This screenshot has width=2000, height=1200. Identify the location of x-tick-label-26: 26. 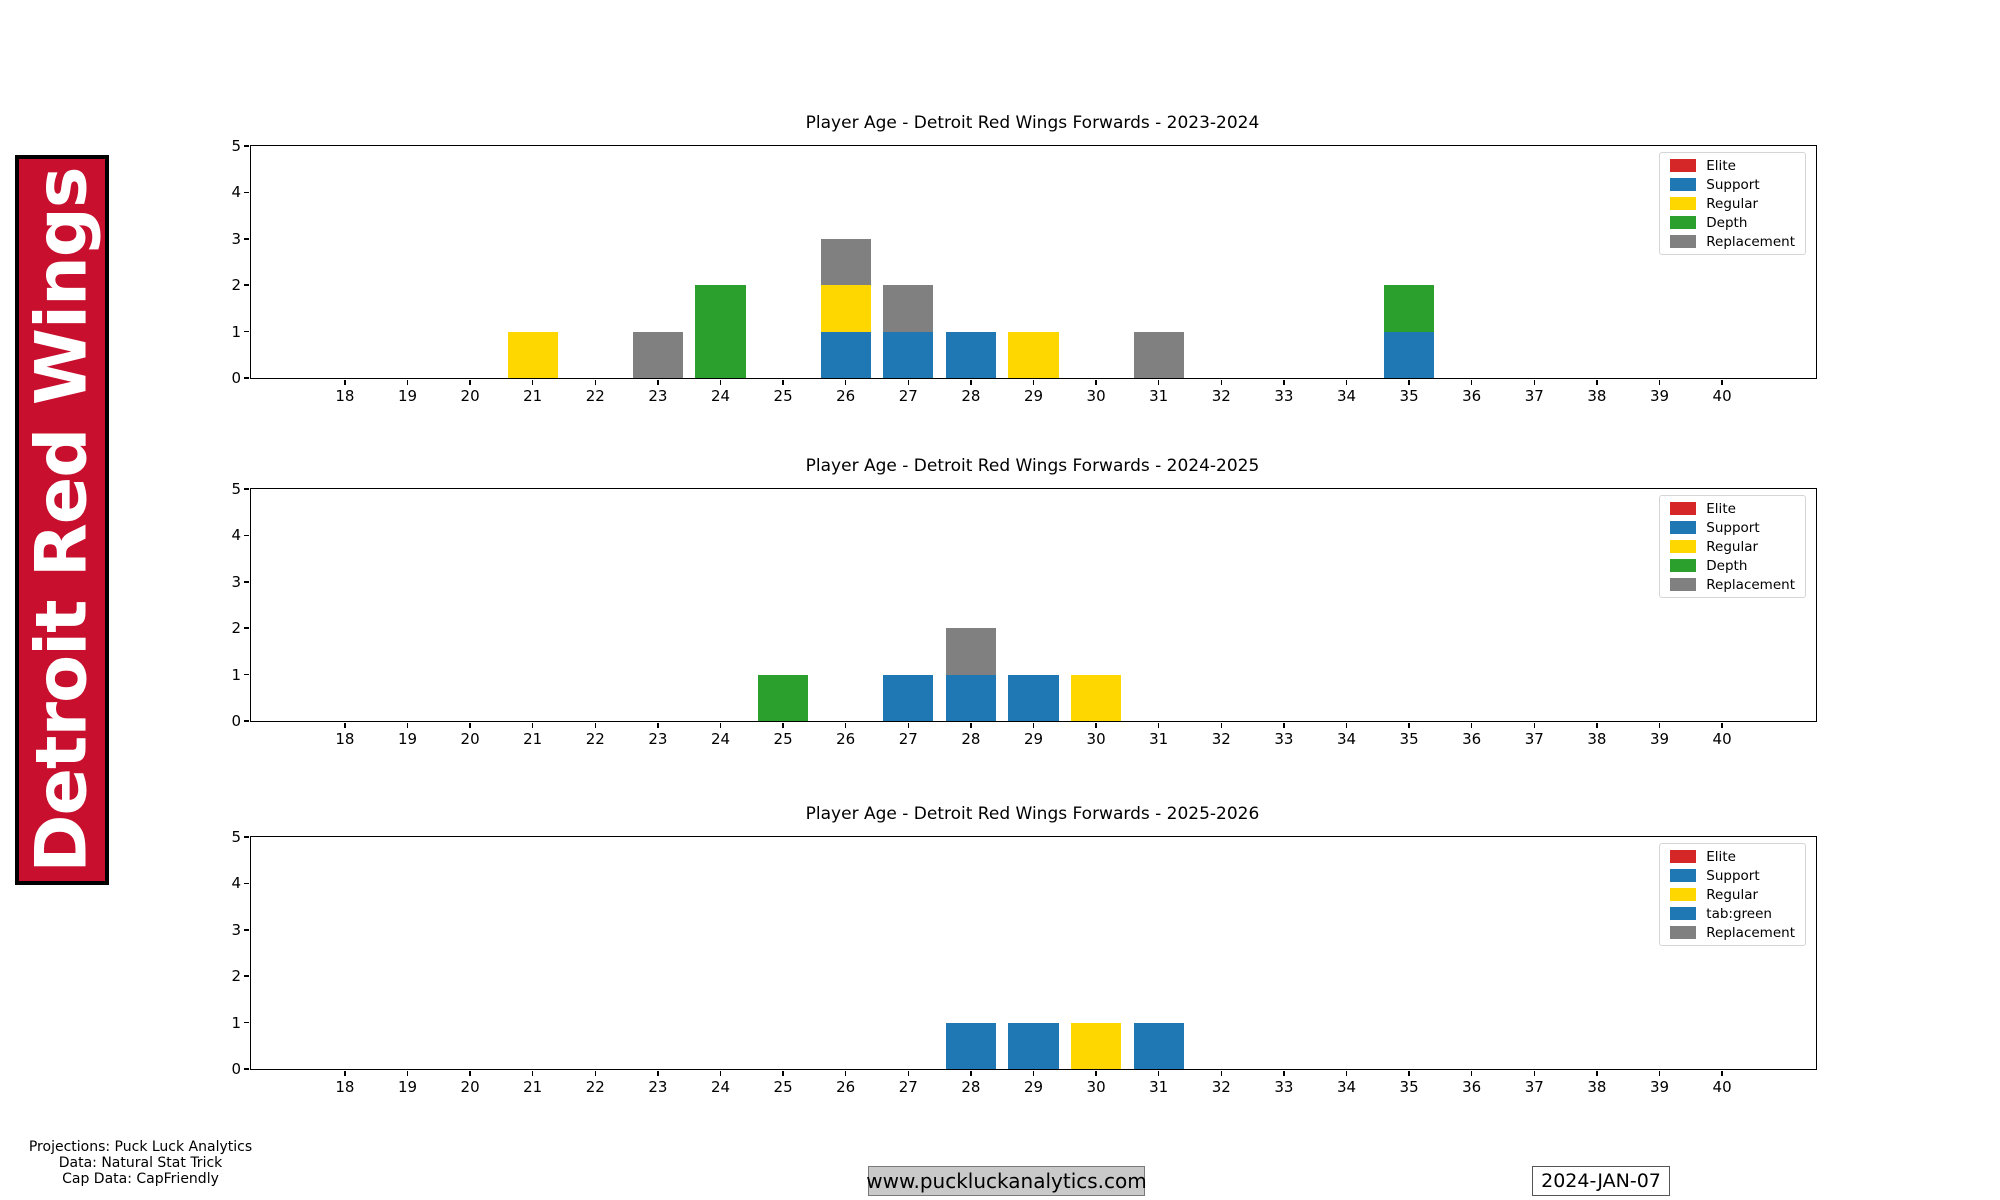
(846, 396).